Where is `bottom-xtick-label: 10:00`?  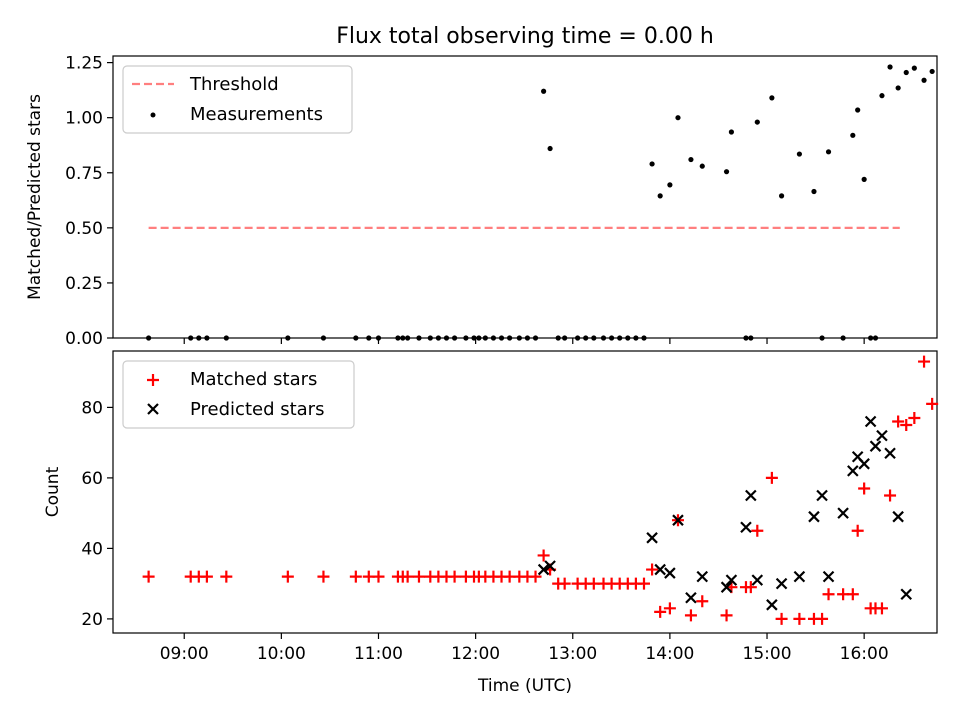
bottom-xtick-label: 10:00 is located at coordinates (281, 654).